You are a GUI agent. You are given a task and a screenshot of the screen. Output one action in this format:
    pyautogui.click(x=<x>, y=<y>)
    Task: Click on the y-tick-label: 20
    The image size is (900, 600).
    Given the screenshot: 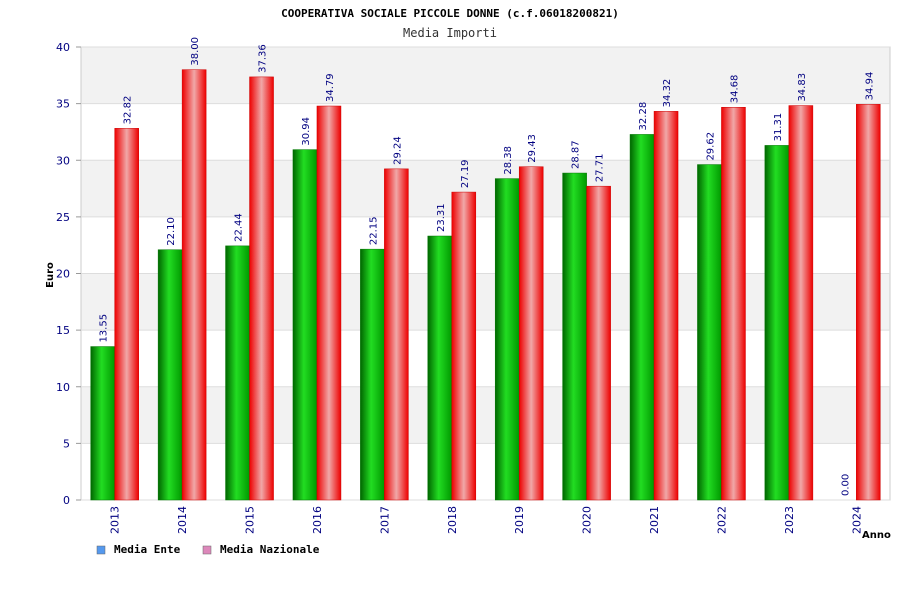 What is the action you would take?
    pyautogui.click(x=63, y=274)
    